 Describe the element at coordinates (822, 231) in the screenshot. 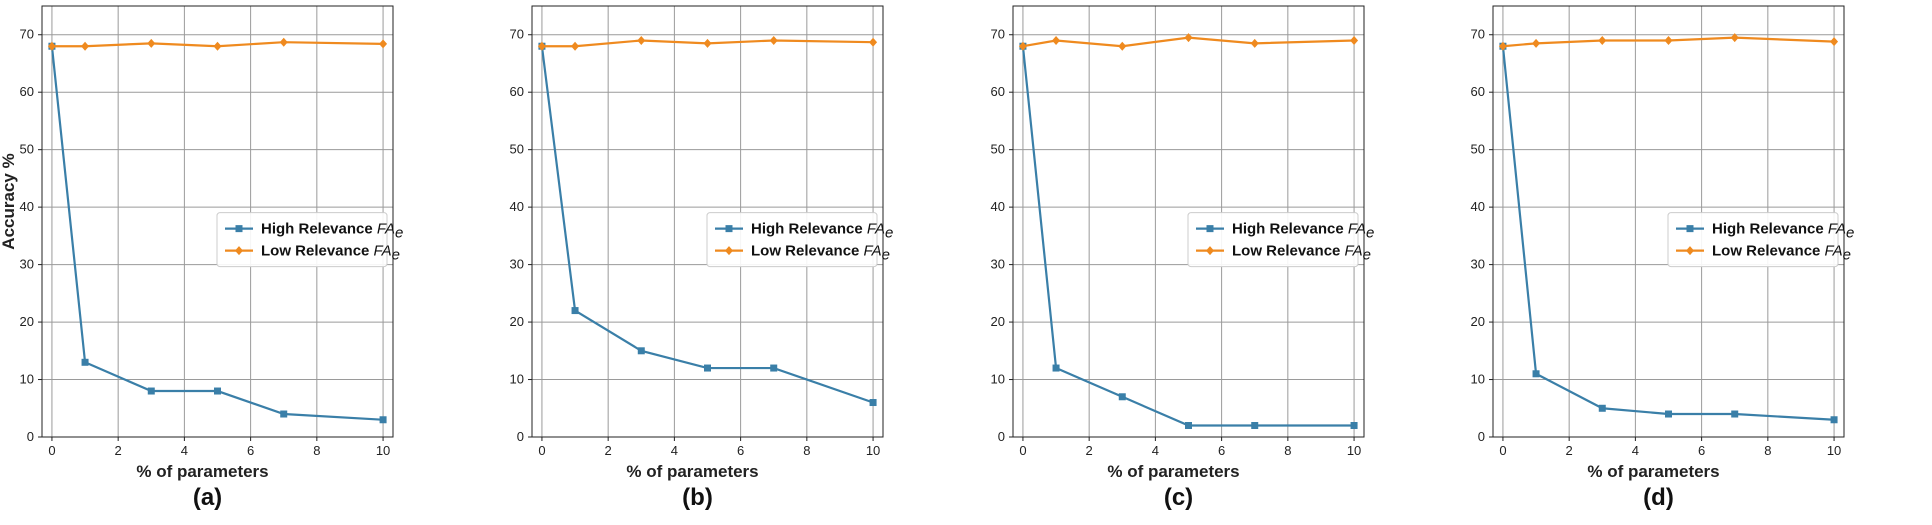

I see `legend-label: High Relevance FAe` at that location.